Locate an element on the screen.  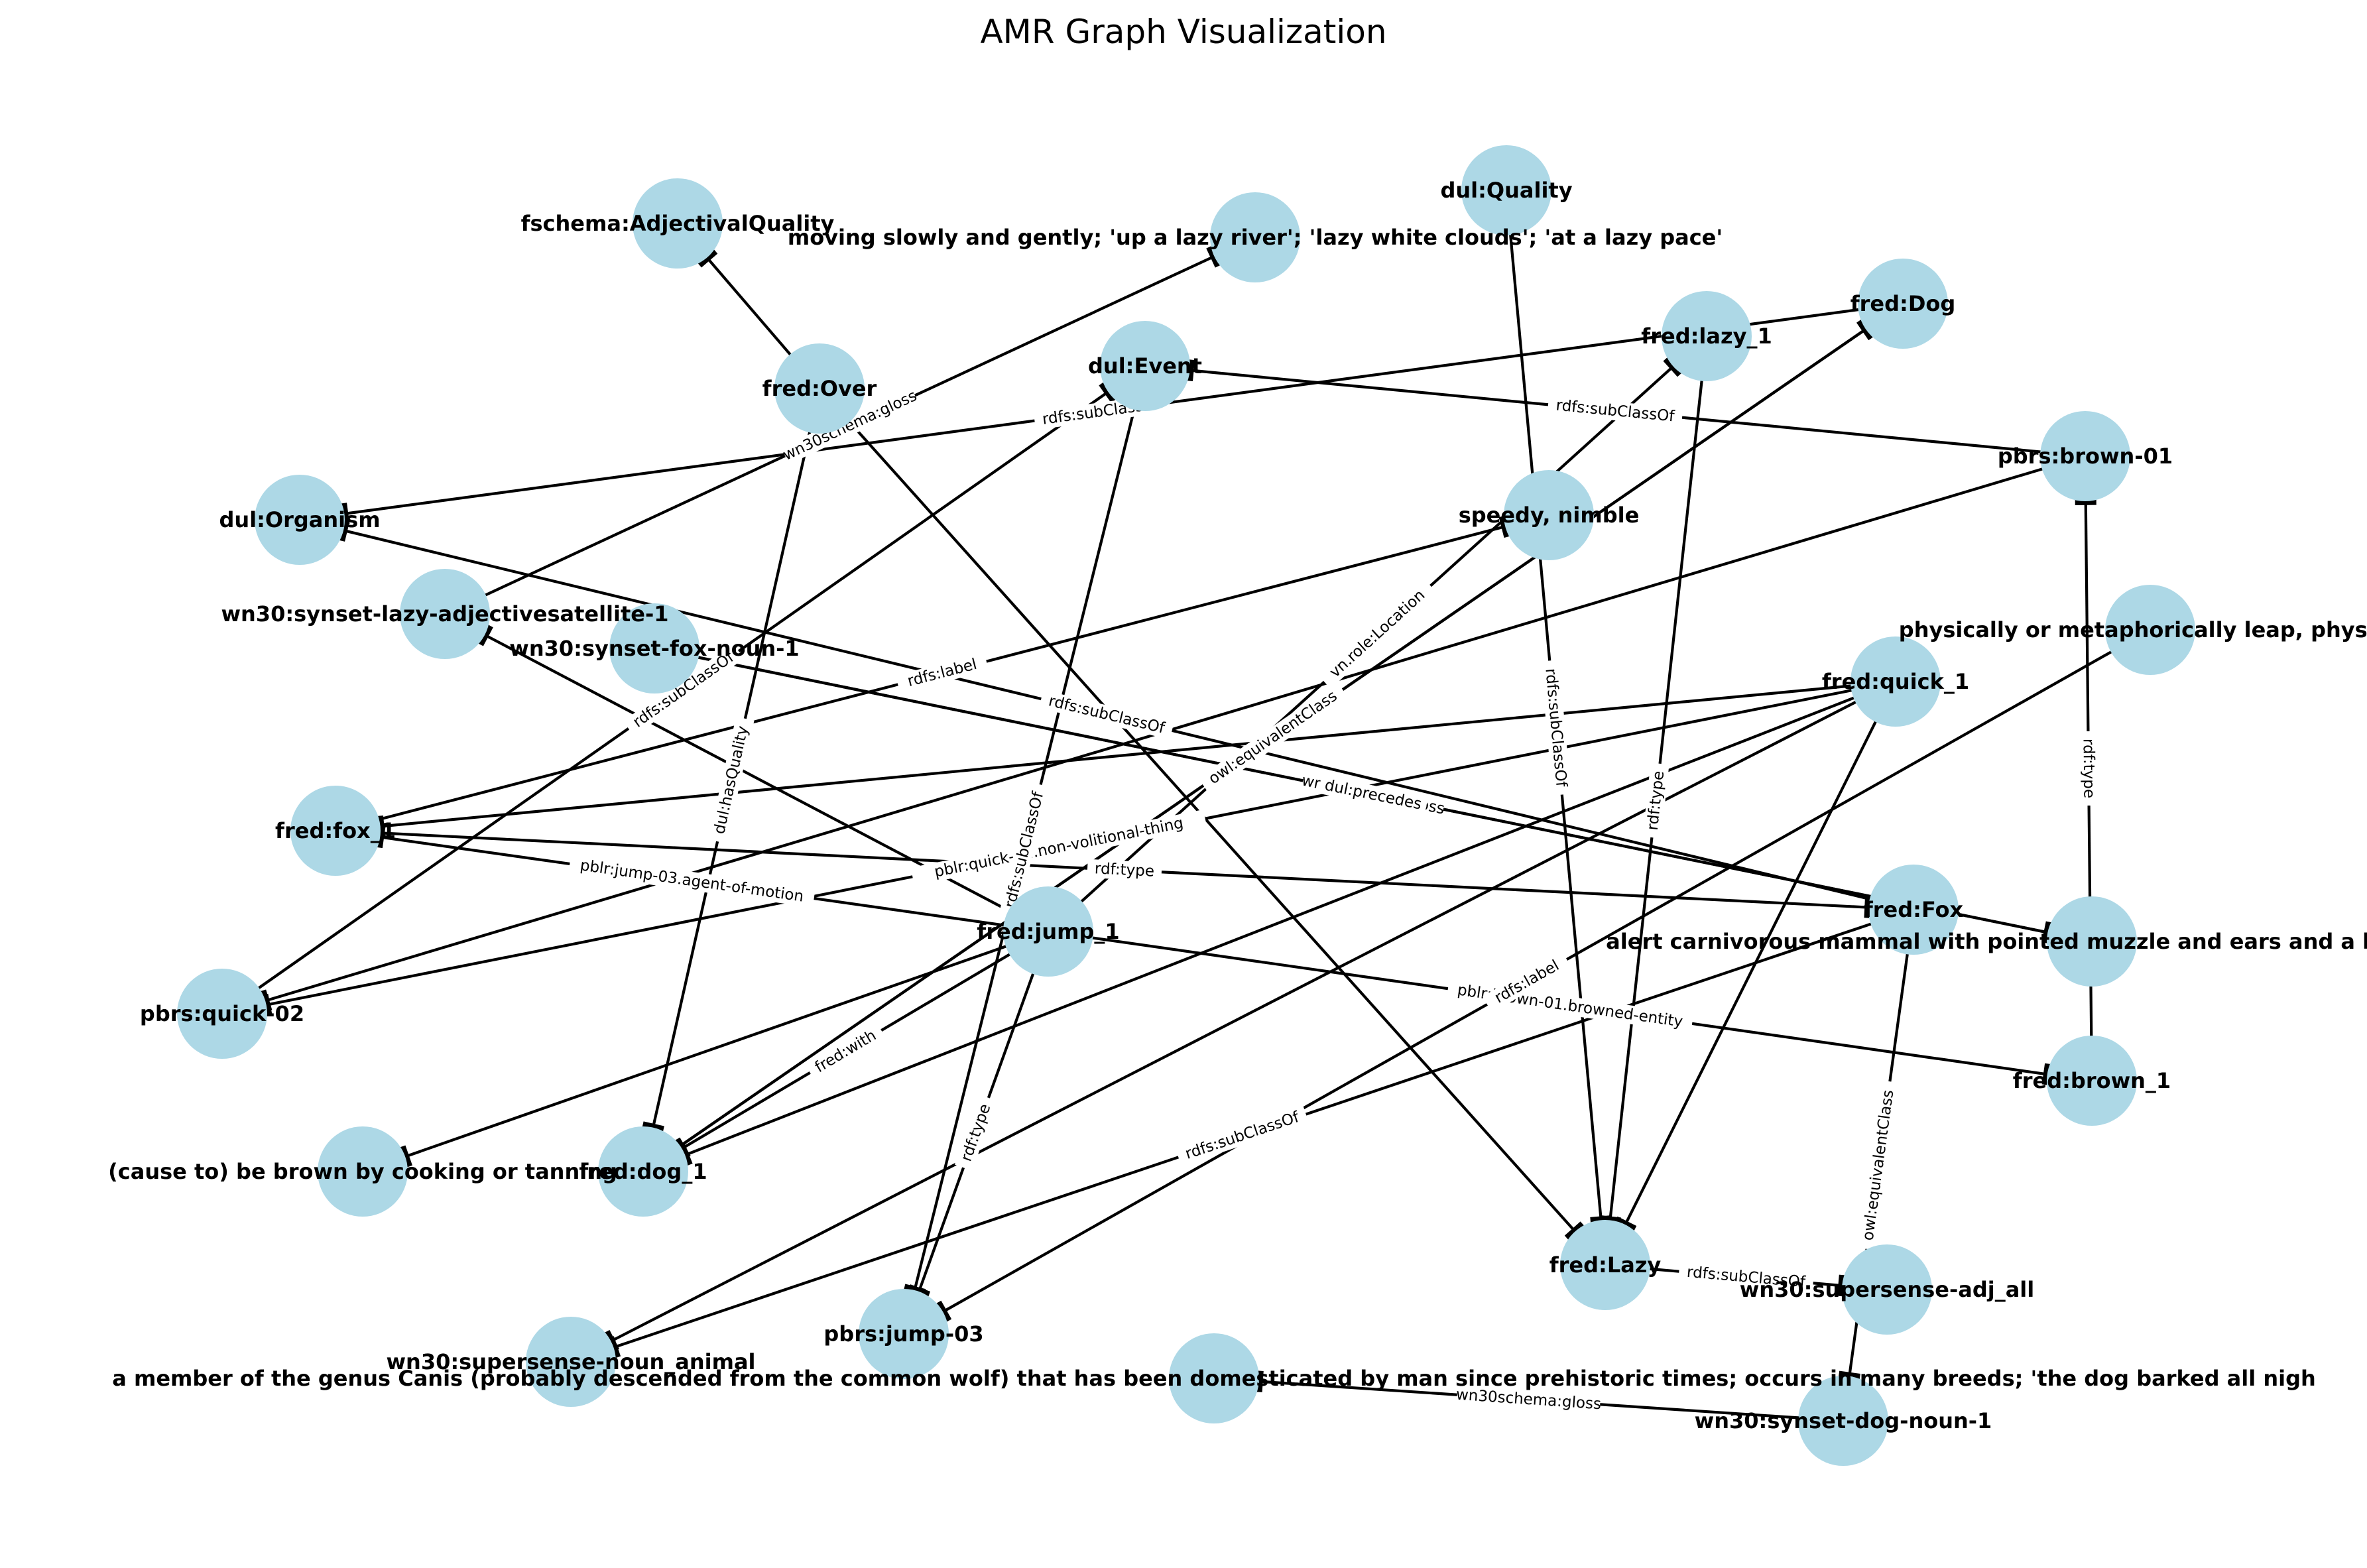
edge-n_fred_quick1-to-n_fred_lazy is located at coordinates (1751, 972).